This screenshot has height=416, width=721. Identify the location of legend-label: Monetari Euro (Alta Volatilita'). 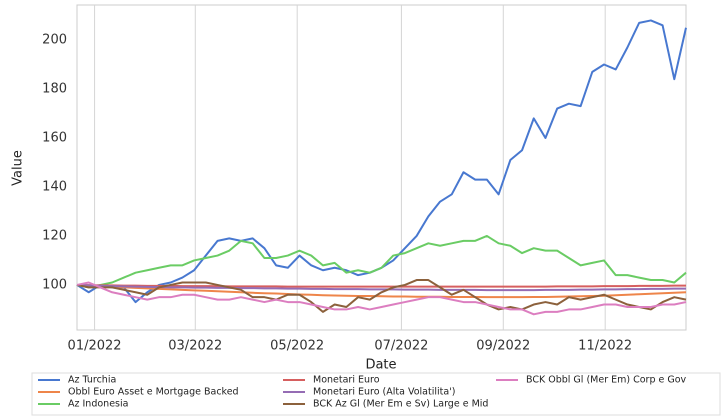
(384, 392).